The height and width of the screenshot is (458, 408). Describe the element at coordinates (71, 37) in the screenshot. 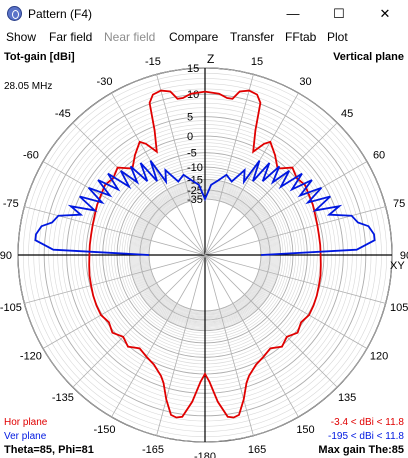

I see `menu-far-field: Far field` at that location.